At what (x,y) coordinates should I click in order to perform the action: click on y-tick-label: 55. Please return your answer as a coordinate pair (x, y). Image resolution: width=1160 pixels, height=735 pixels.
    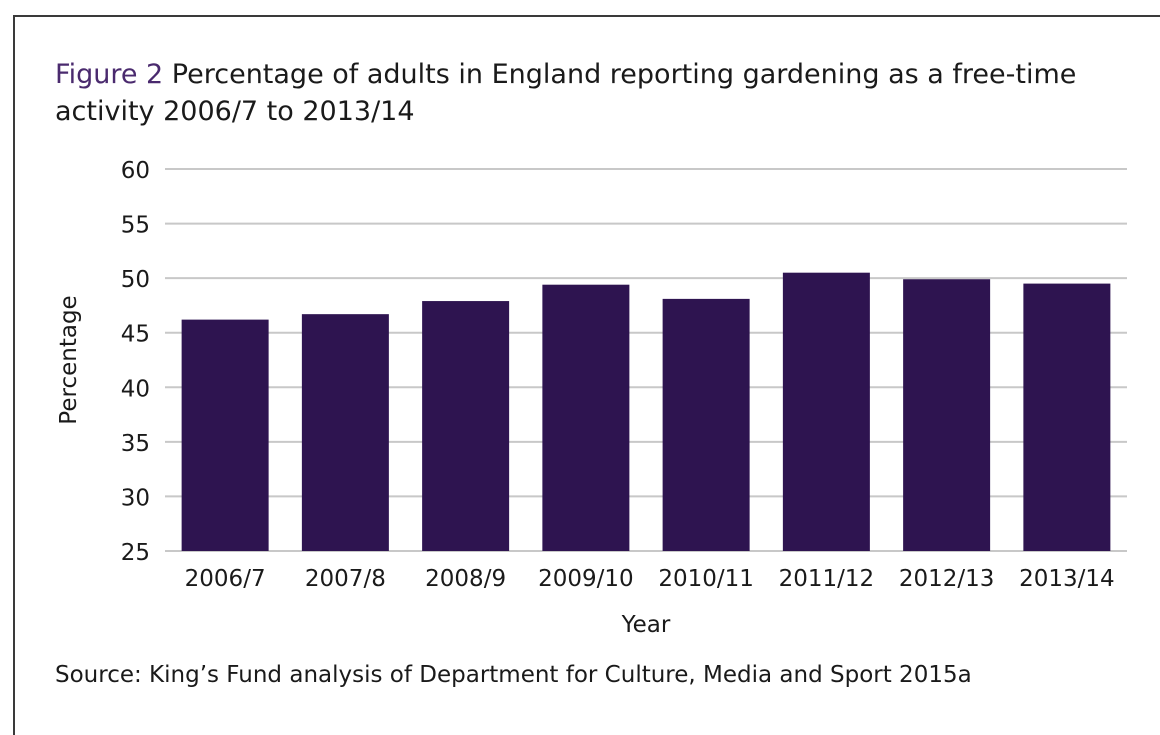
    Looking at the image, I should click on (135, 226).